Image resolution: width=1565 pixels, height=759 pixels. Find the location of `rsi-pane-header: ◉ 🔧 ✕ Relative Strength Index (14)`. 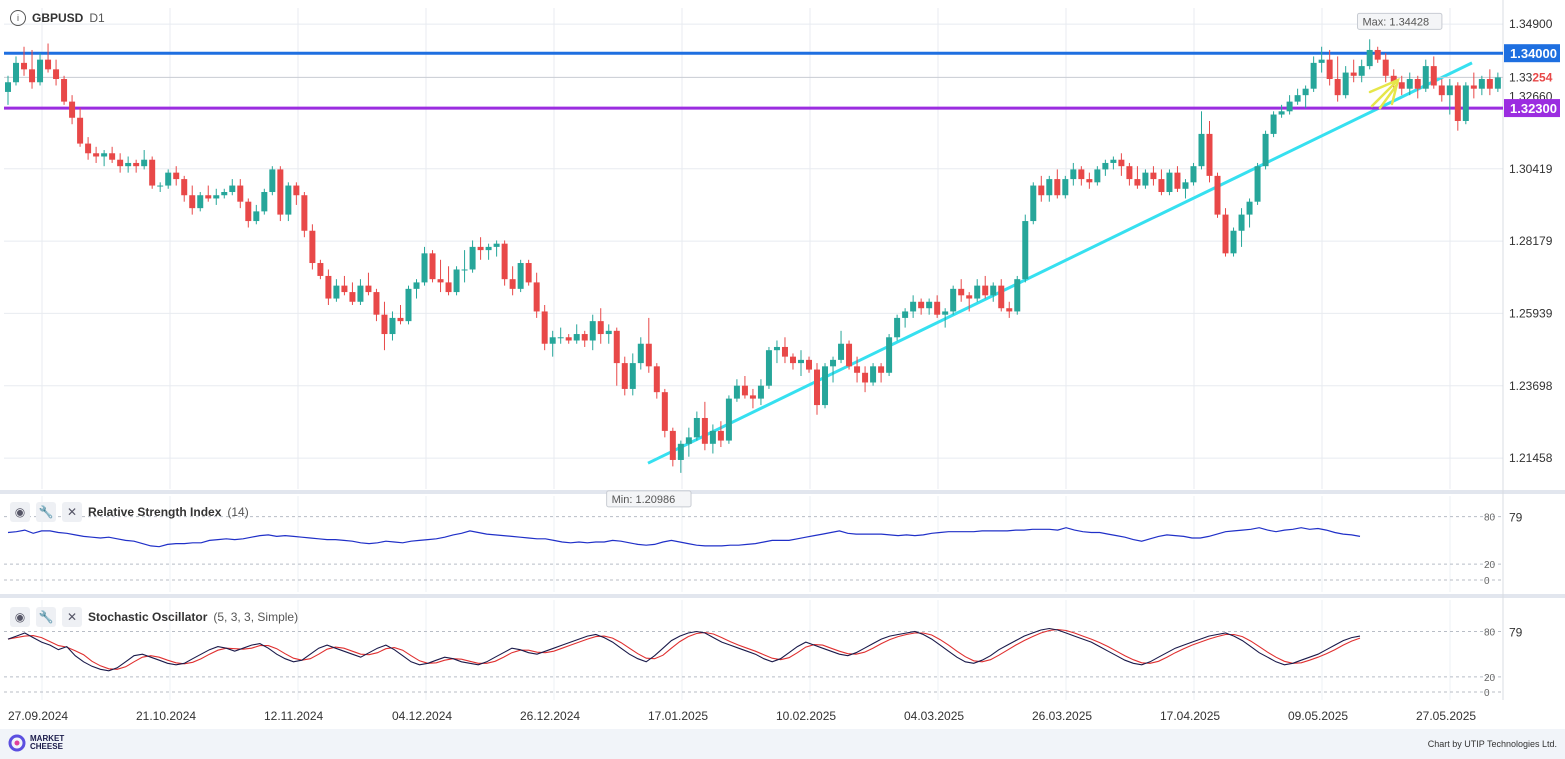

rsi-pane-header: ◉ 🔧 ✕ Relative Strength Index (14) is located at coordinates (129, 512).